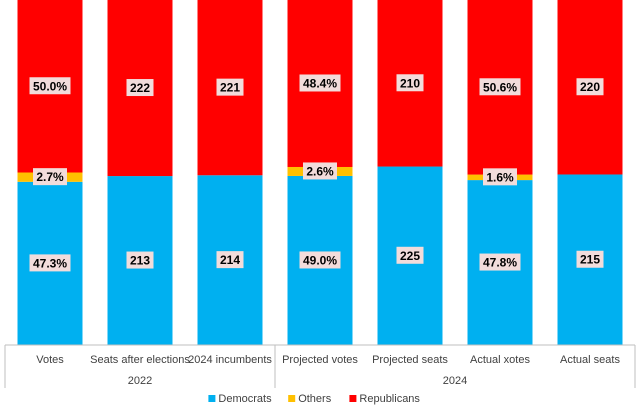  I want to click on x-tick-label-2024-incumbents: 2024 incumbents, so click(230, 360).